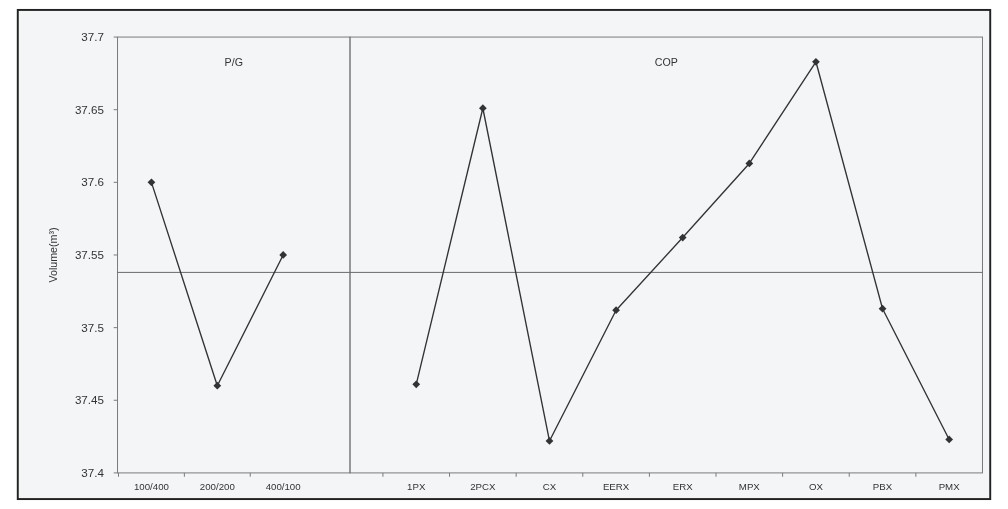  Describe the element at coordinates (683, 487) in the screenshot. I see `x-tick-label: ERX` at that location.